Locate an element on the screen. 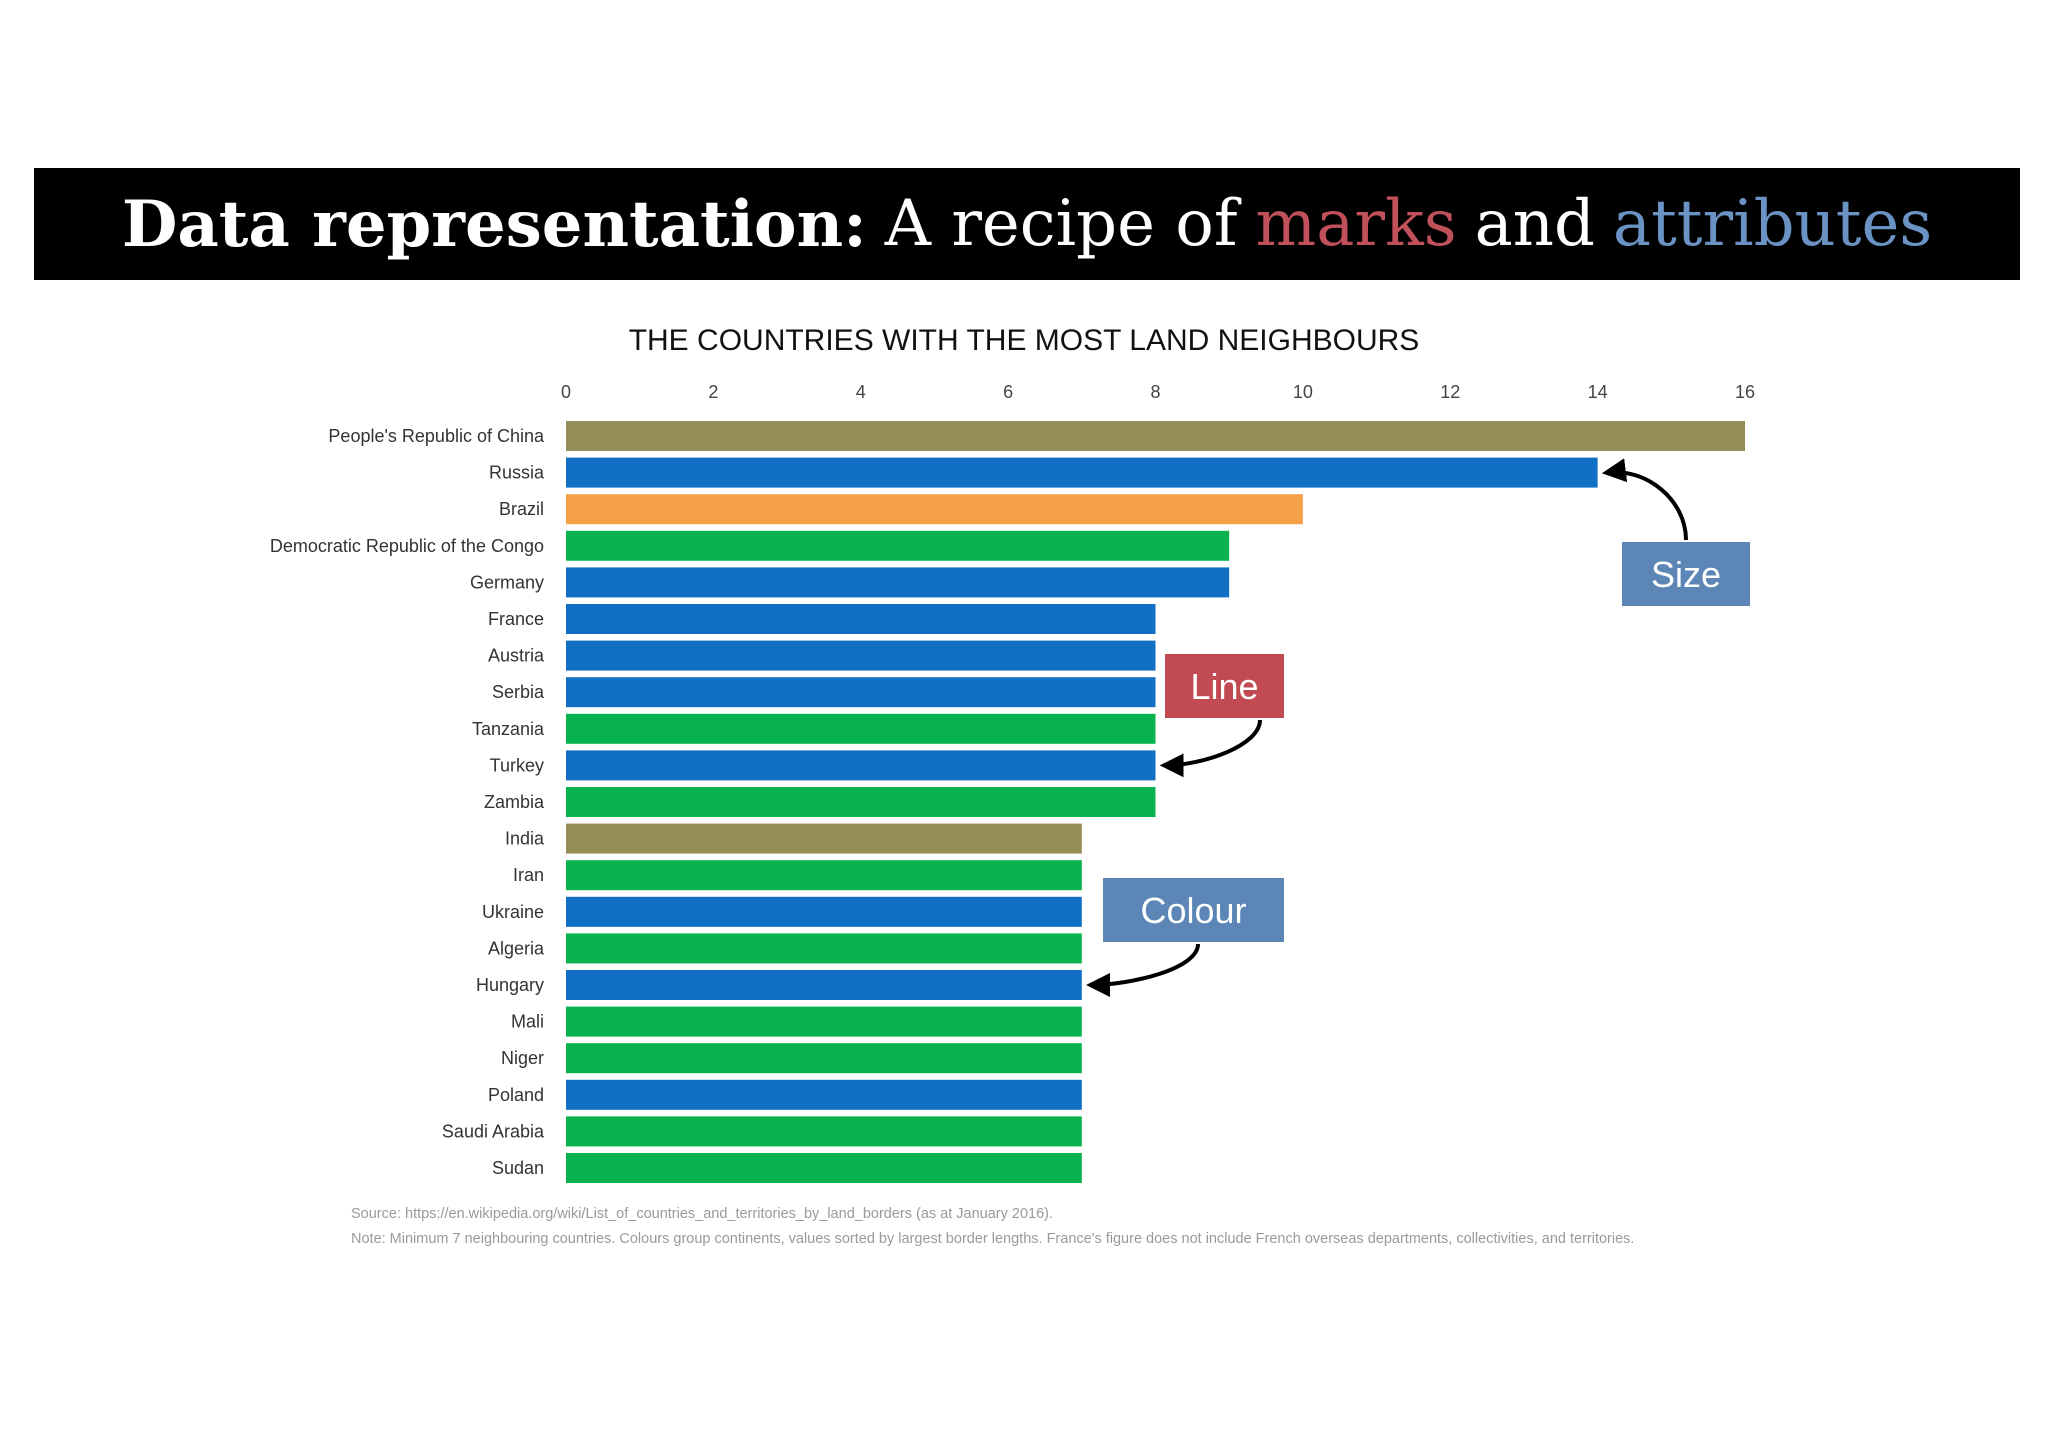  category-label: France is located at coordinates (516, 619).